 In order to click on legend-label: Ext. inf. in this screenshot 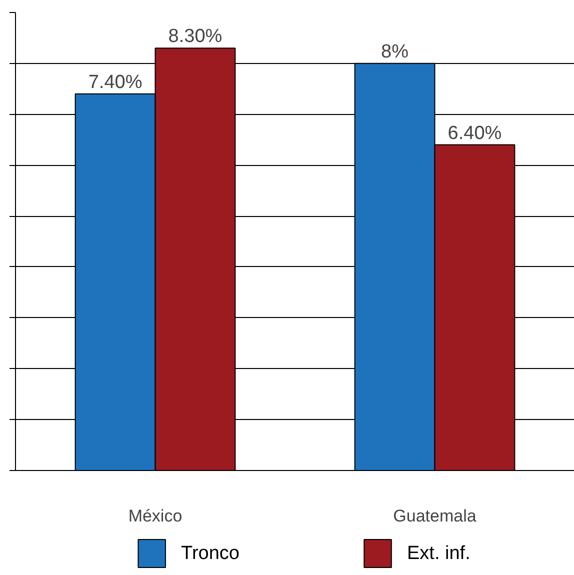, I will do `click(438, 553)`.